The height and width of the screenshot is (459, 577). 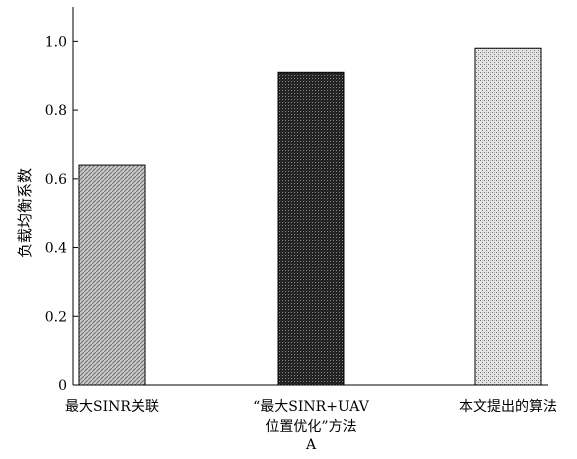 What do you see at coordinates (56, 42) in the screenshot?
I see `y-tick-label-5: 1.0` at bounding box center [56, 42].